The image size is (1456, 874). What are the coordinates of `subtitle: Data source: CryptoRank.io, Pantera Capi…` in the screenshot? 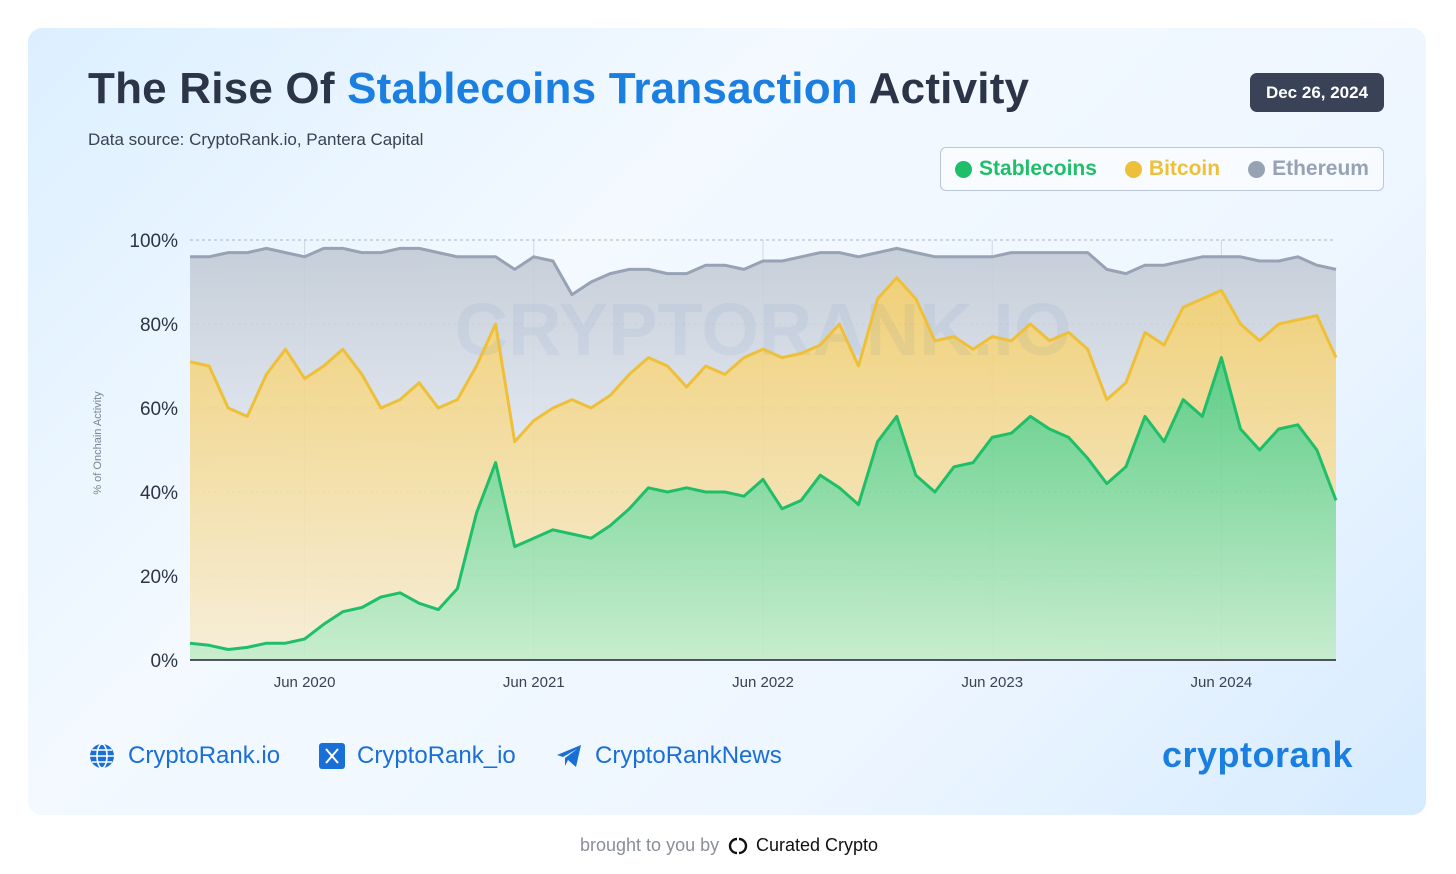 It's located at (256, 139).